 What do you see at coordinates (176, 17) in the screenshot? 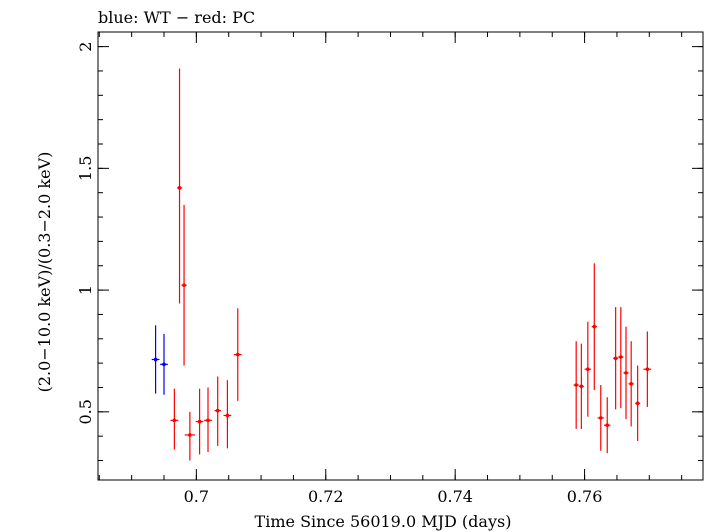
I see `chart-title: blue: WT − red: PC` at bounding box center [176, 17].